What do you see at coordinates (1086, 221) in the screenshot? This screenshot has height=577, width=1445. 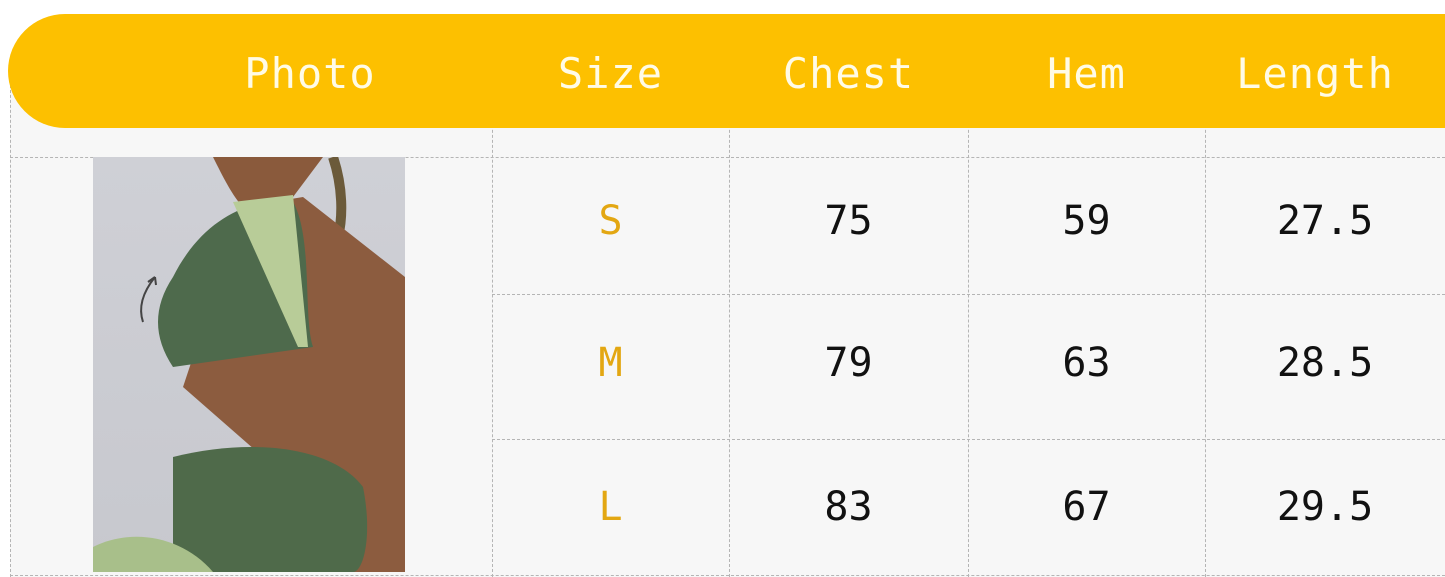 I see `hem-s: 59` at bounding box center [1086, 221].